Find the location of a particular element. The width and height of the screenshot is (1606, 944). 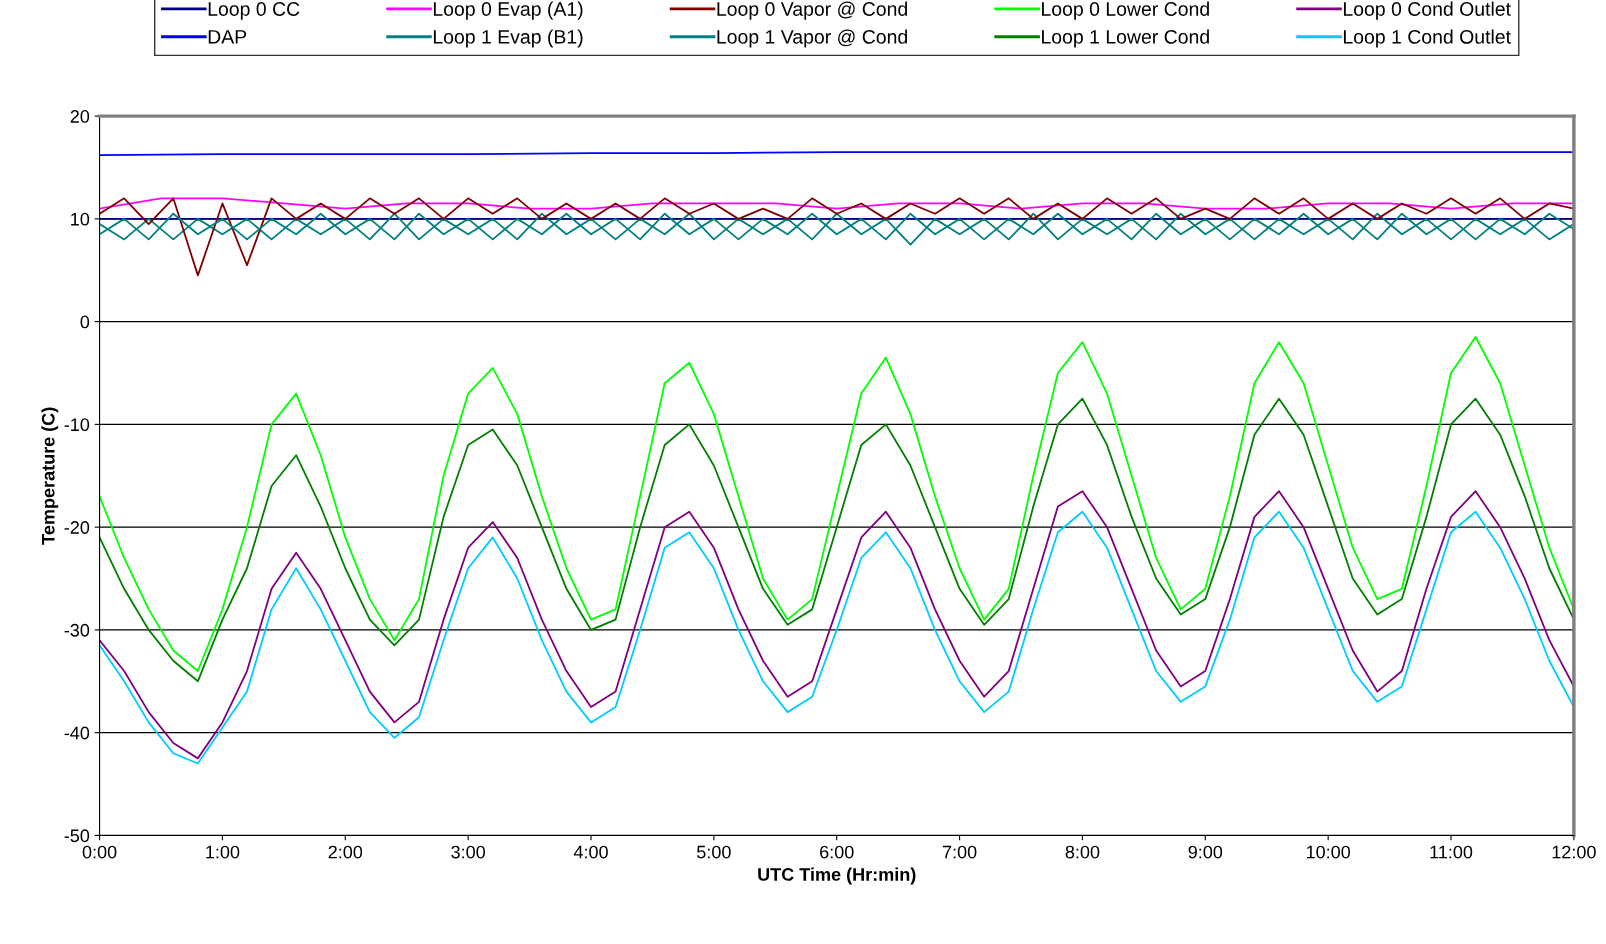

legend-label: Loop 1 Vapor @ Cond is located at coordinates (812, 38).